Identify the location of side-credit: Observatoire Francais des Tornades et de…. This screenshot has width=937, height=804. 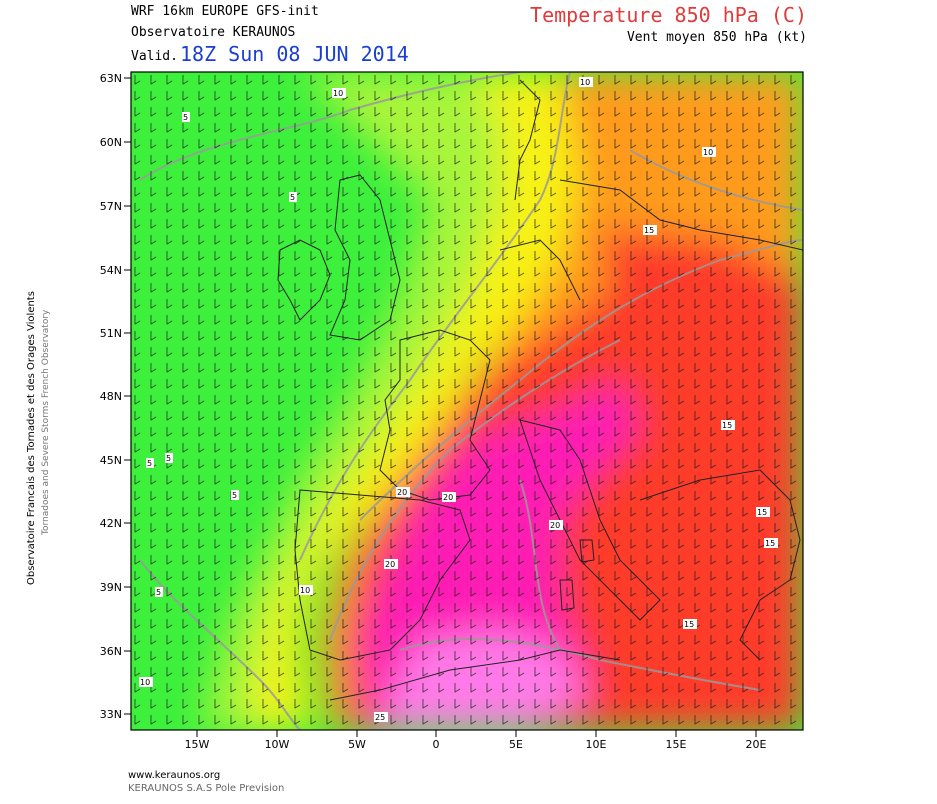
(30, 390).